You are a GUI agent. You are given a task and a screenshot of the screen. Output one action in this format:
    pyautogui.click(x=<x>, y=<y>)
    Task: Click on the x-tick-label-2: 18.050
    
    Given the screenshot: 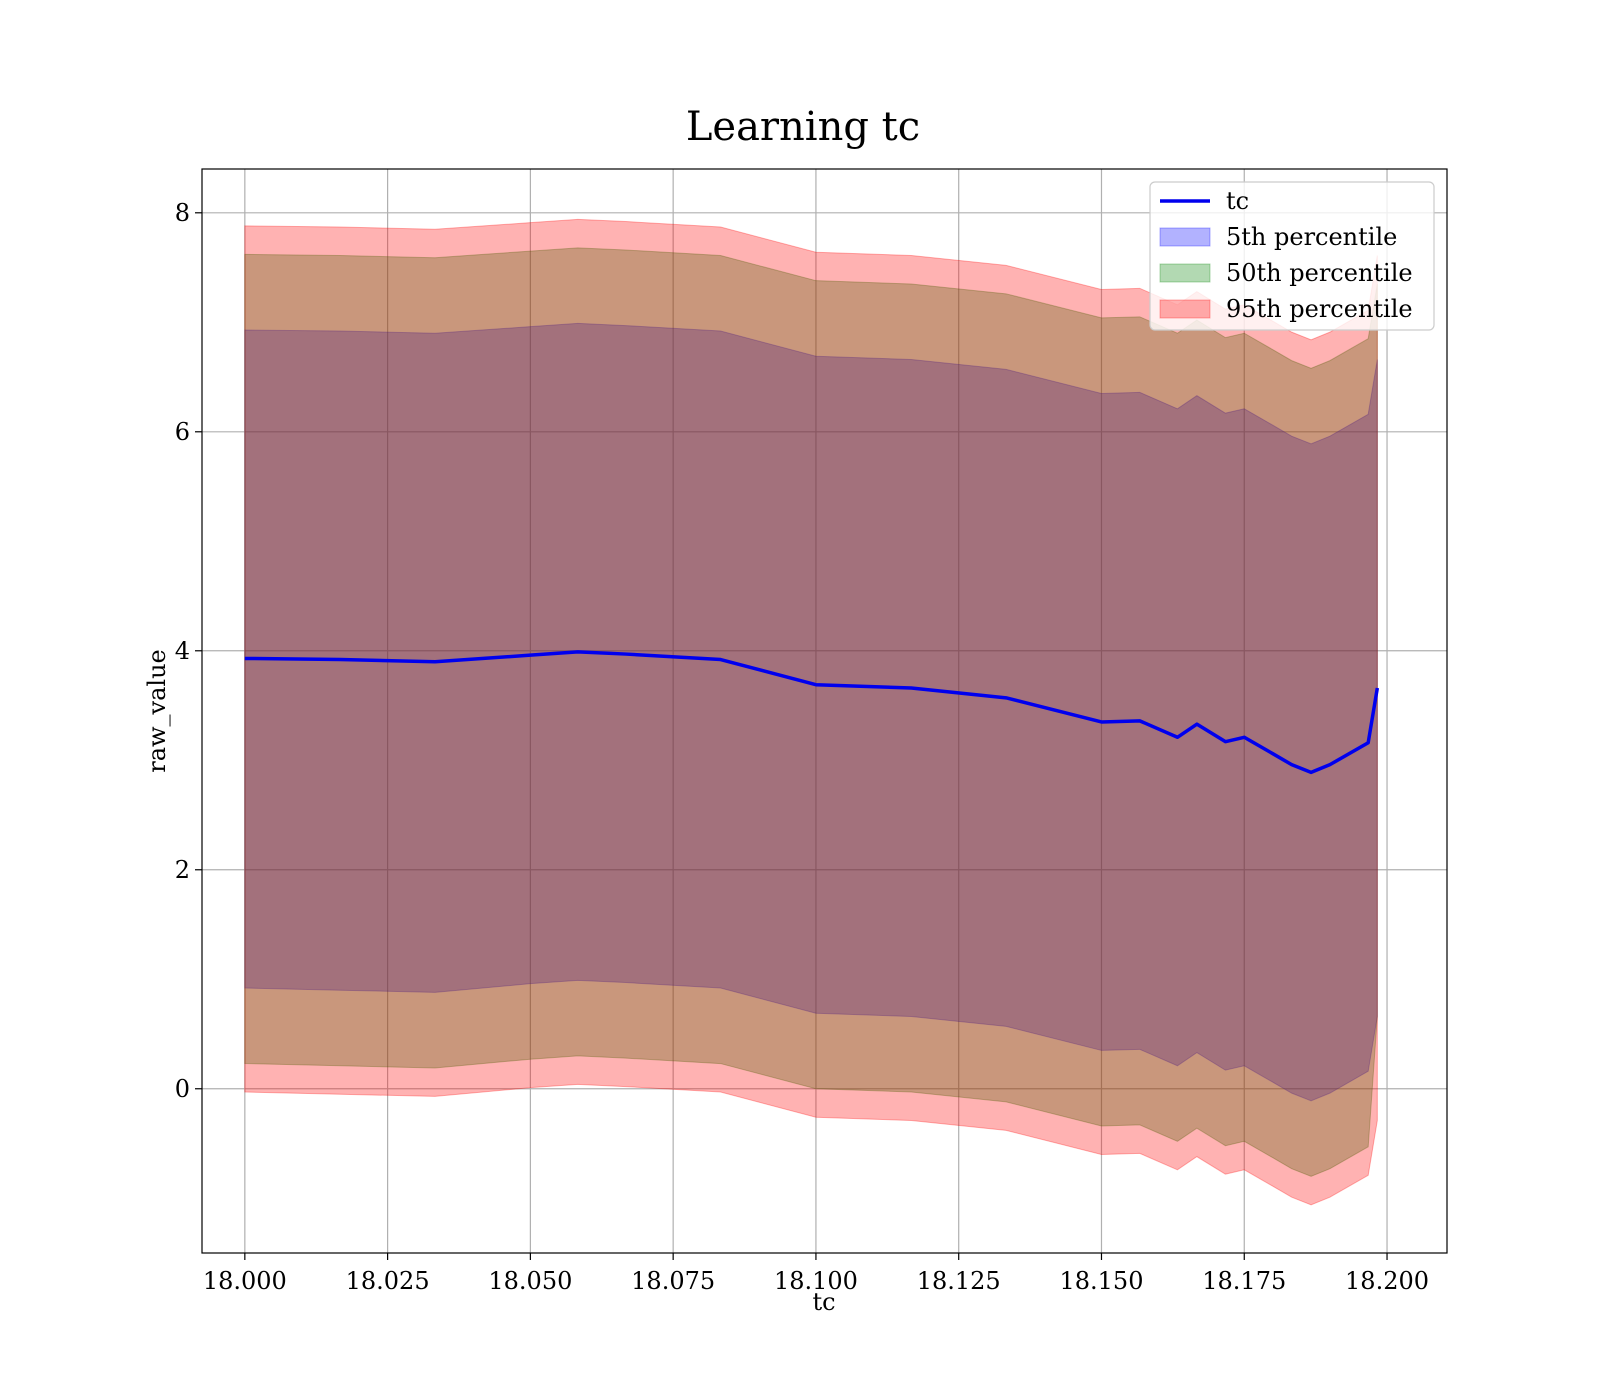 What is the action you would take?
    pyautogui.click(x=530, y=1281)
    